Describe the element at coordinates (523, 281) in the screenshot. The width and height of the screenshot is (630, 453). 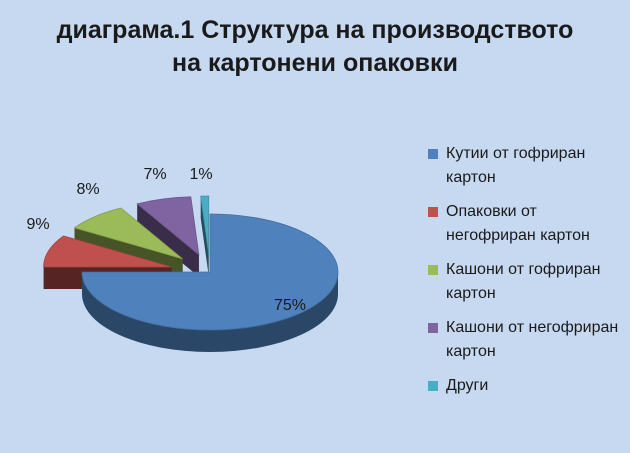
I see `legend-label: Кашони от гофриран картон` at that location.